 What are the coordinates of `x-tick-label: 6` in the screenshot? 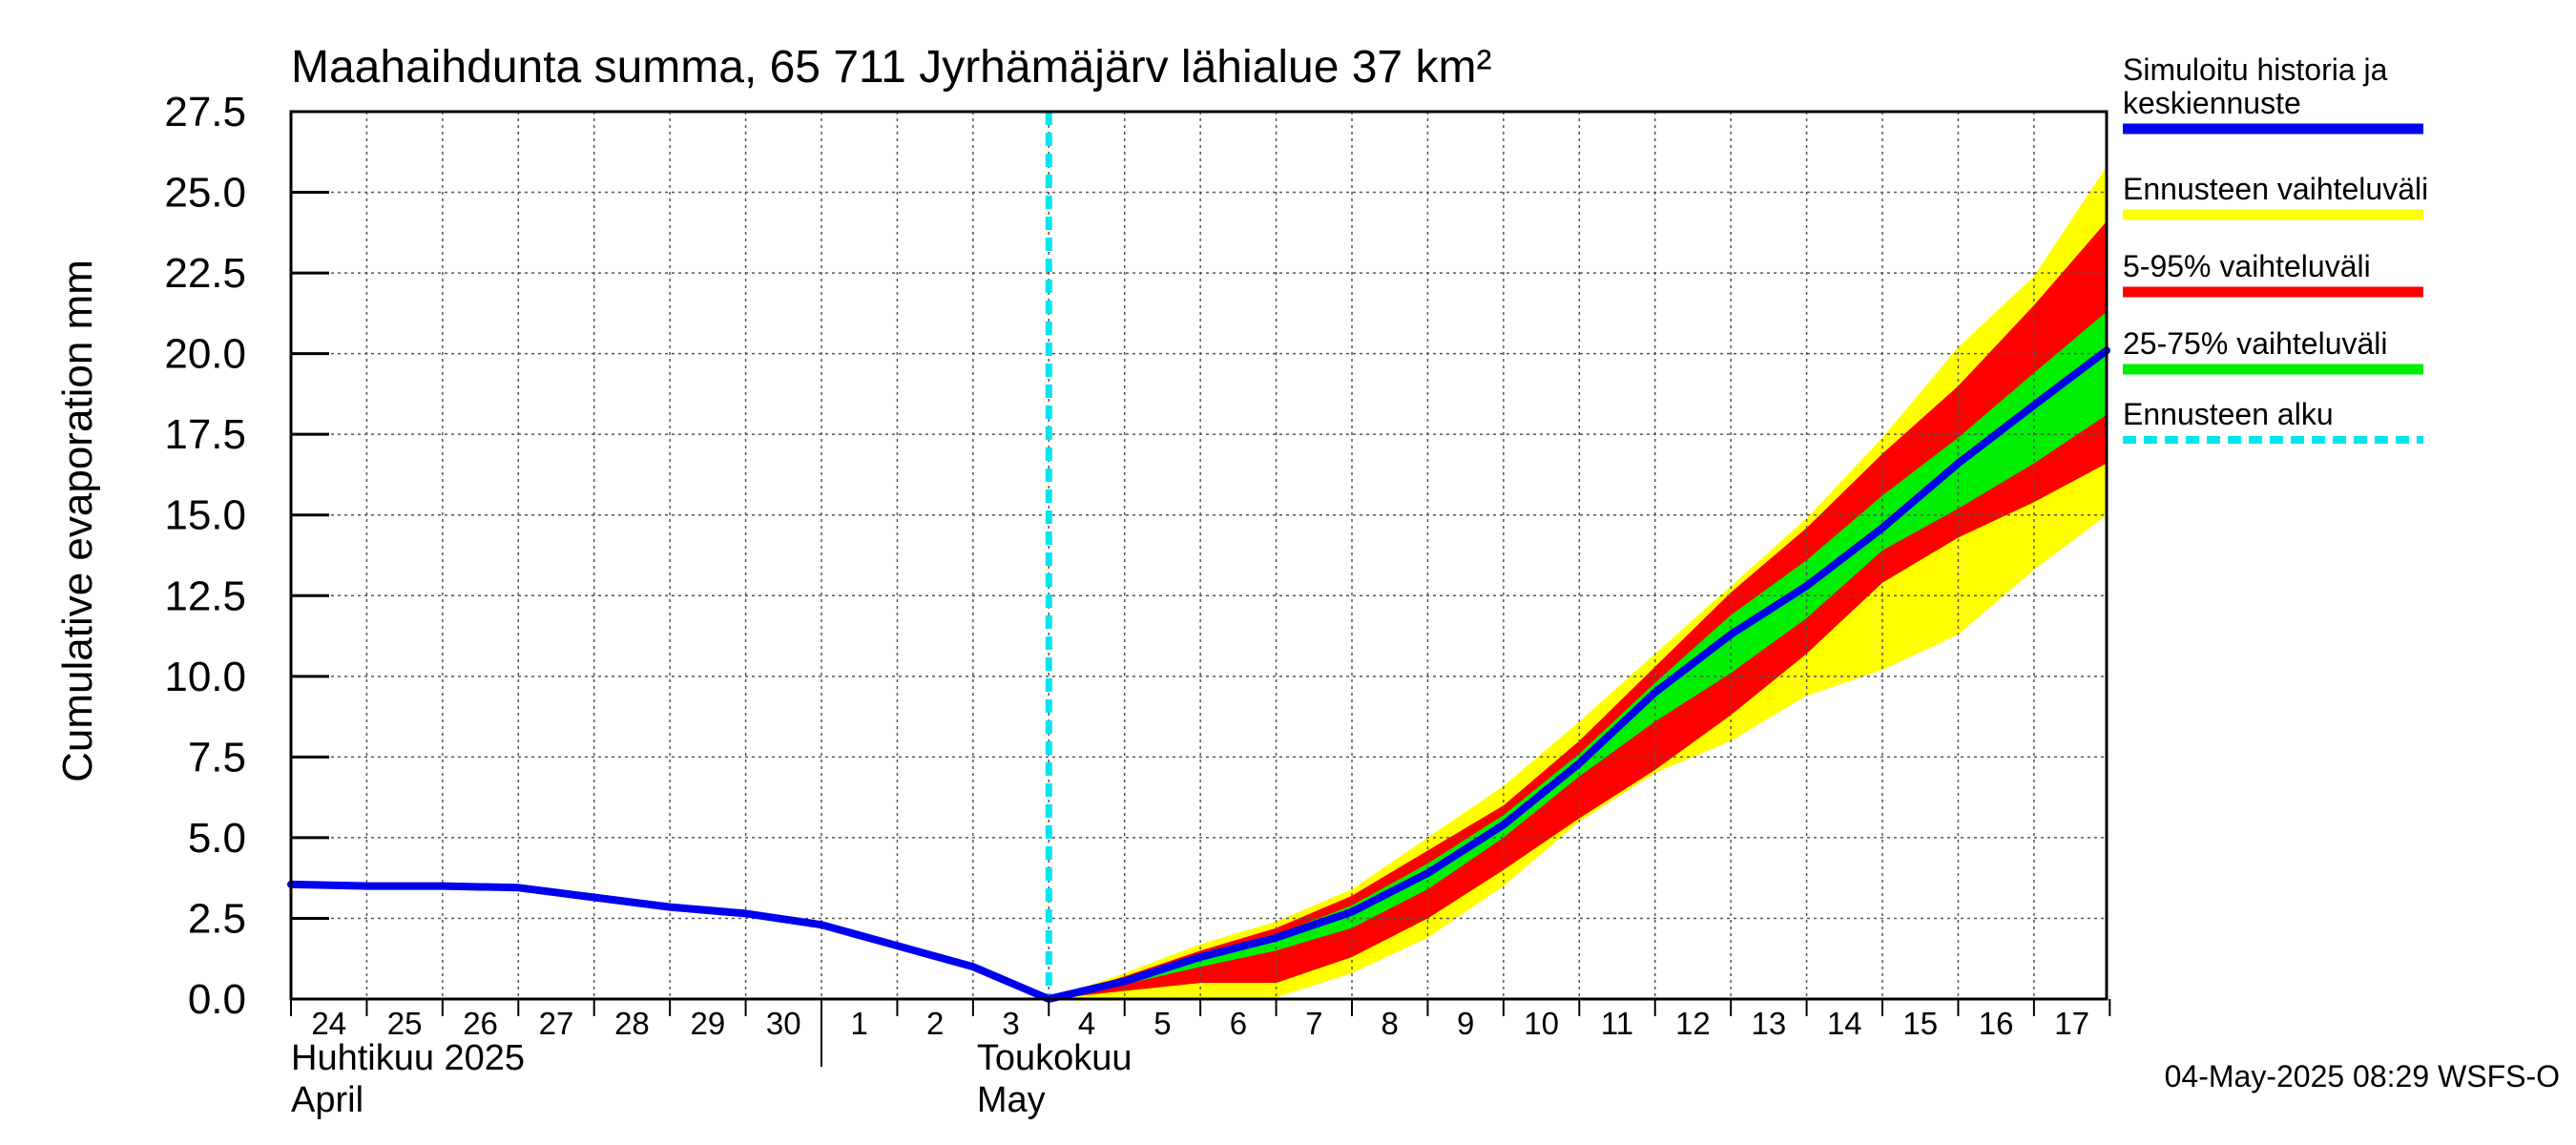 It's located at (1238, 1023).